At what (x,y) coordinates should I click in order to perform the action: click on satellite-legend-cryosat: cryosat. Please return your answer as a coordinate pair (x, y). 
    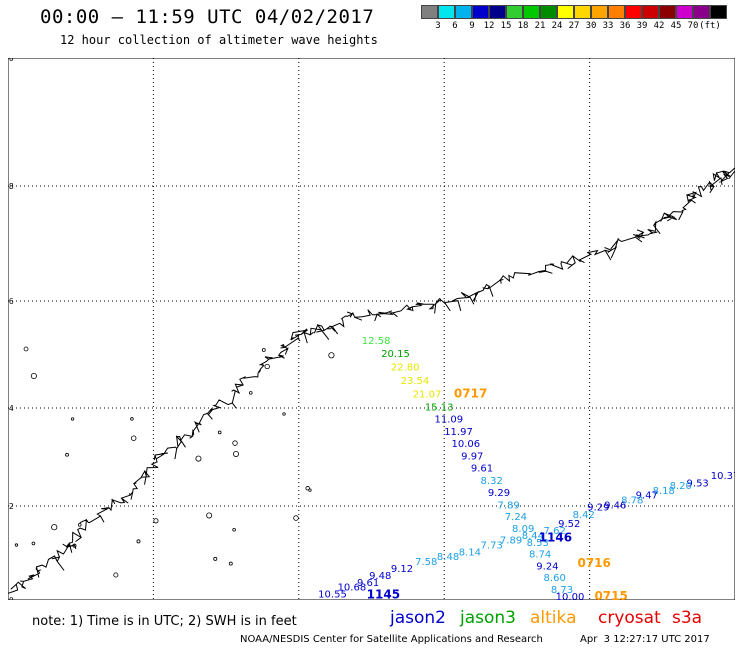
    Looking at the image, I should click on (629, 618).